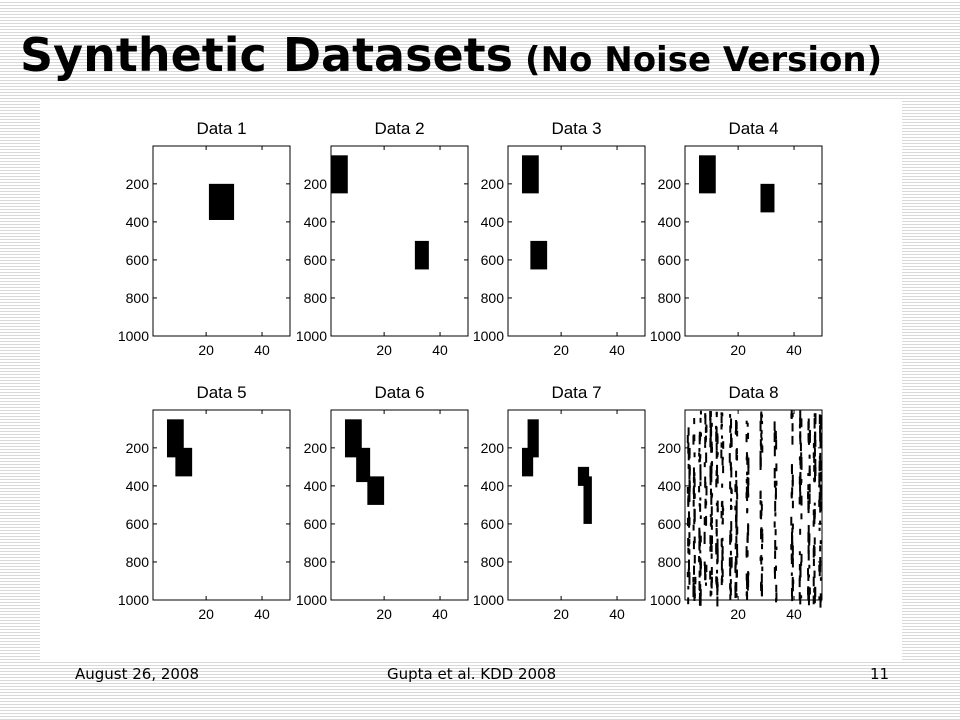 The height and width of the screenshot is (720, 960). What do you see at coordinates (311, 336) in the screenshot?
I see `y-tick-label: 1000` at bounding box center [311, 336].